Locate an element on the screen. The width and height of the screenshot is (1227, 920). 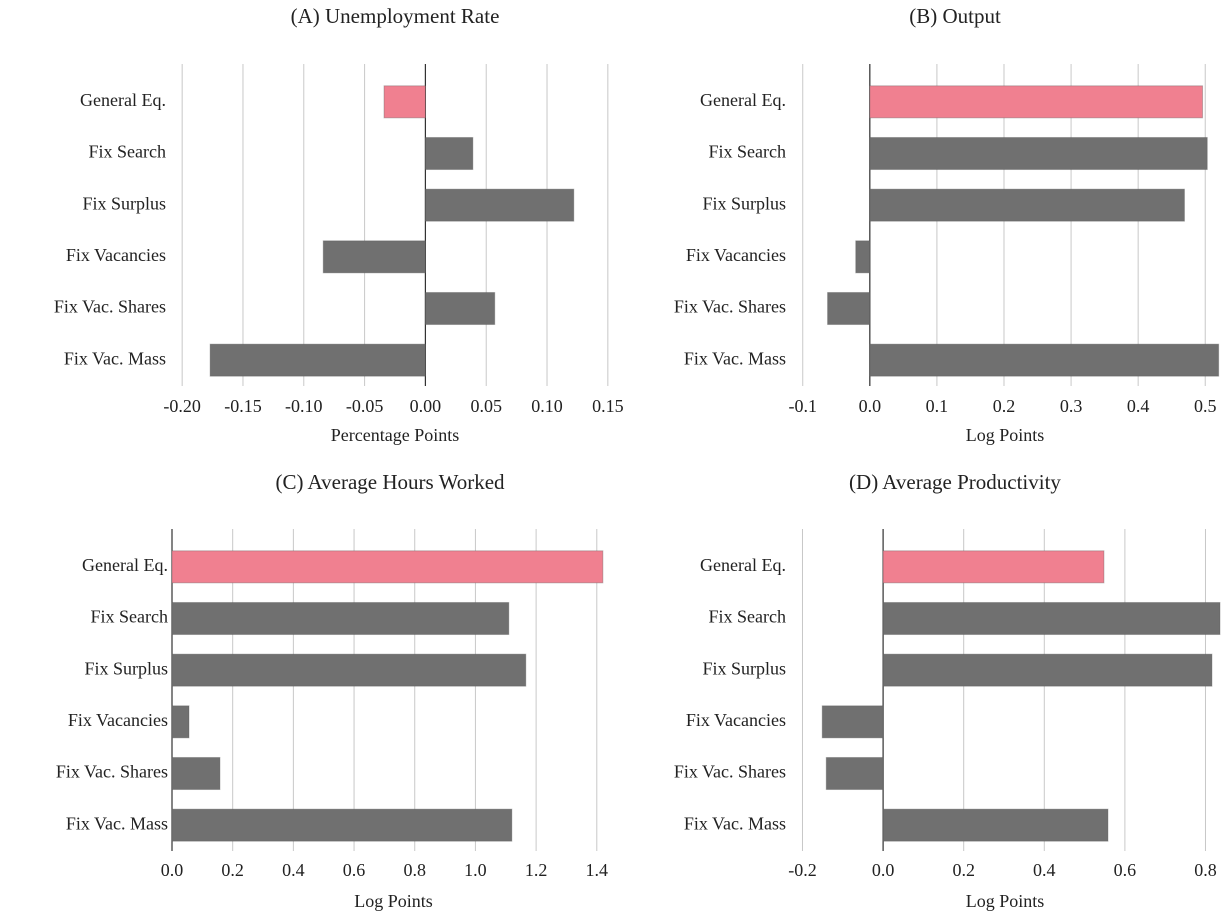
x-tick-label: -0.15 is located at coordinates (243, 406).